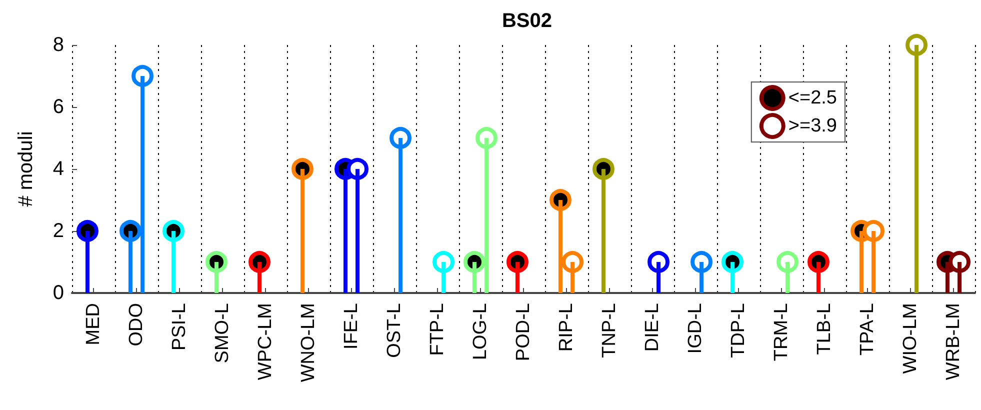 The width and height of the screenshot is (981, 410). What do you see at coordinates (222, 333) in the screenshot?
I see `x-tick-label: SMO-L` at bounding box center [222, 333].